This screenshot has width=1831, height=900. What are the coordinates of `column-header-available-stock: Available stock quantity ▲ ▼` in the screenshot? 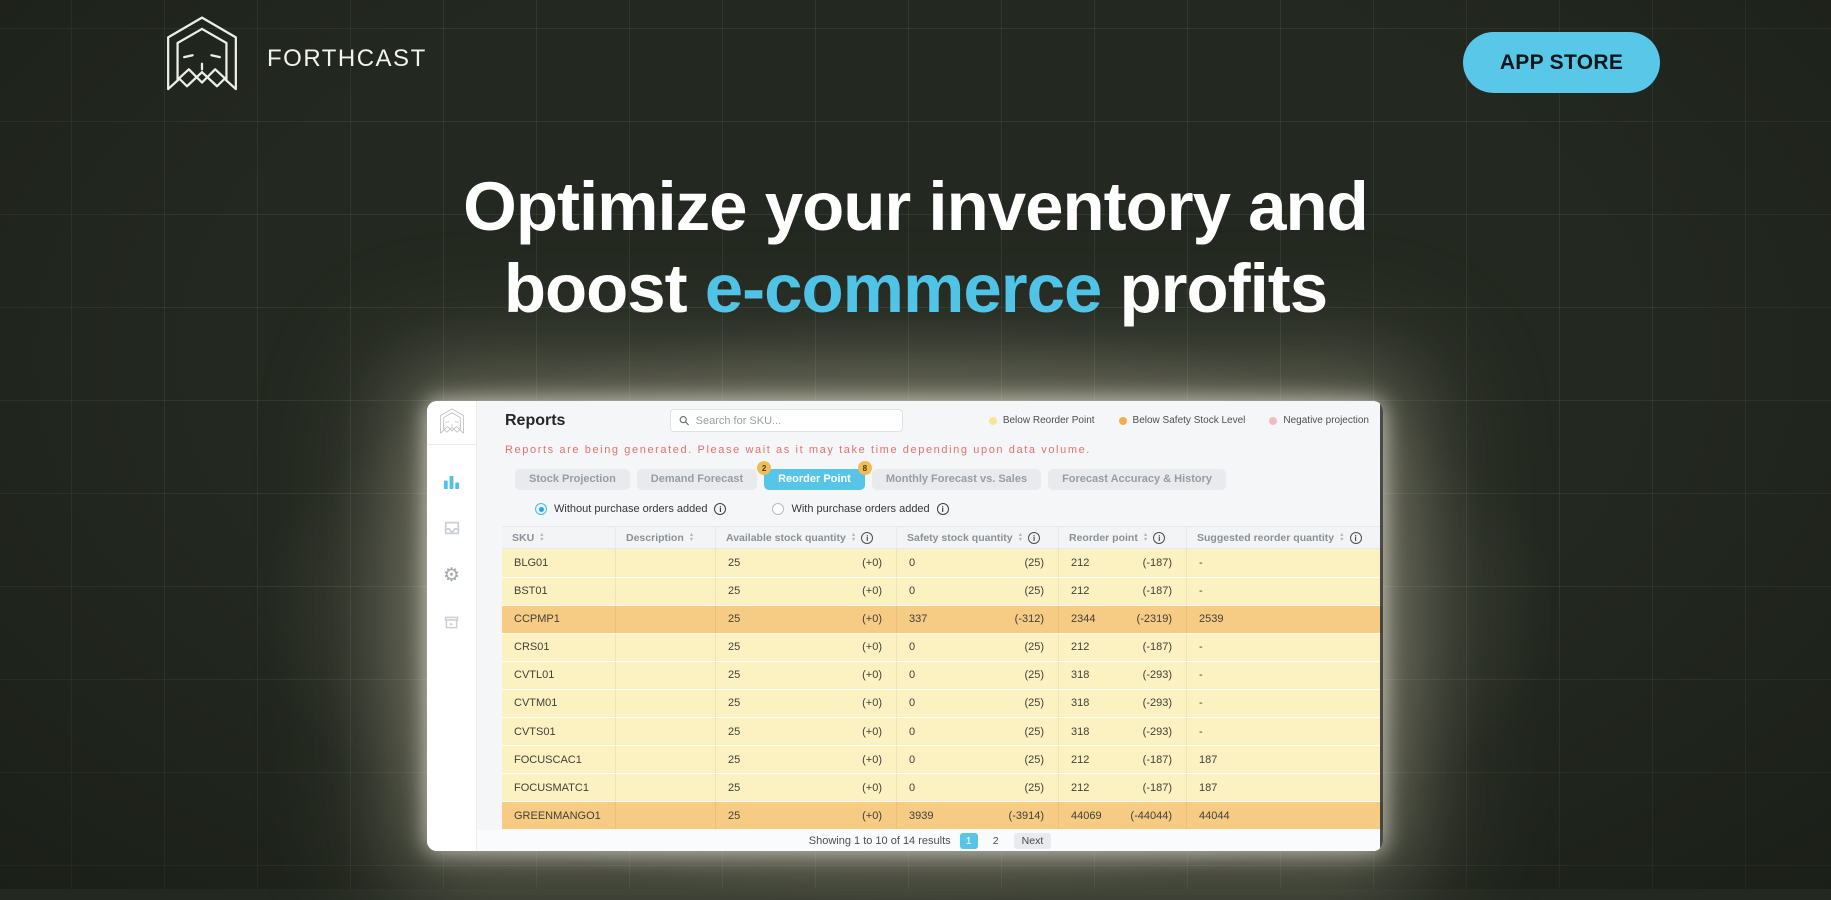 It's located at (806, 538).